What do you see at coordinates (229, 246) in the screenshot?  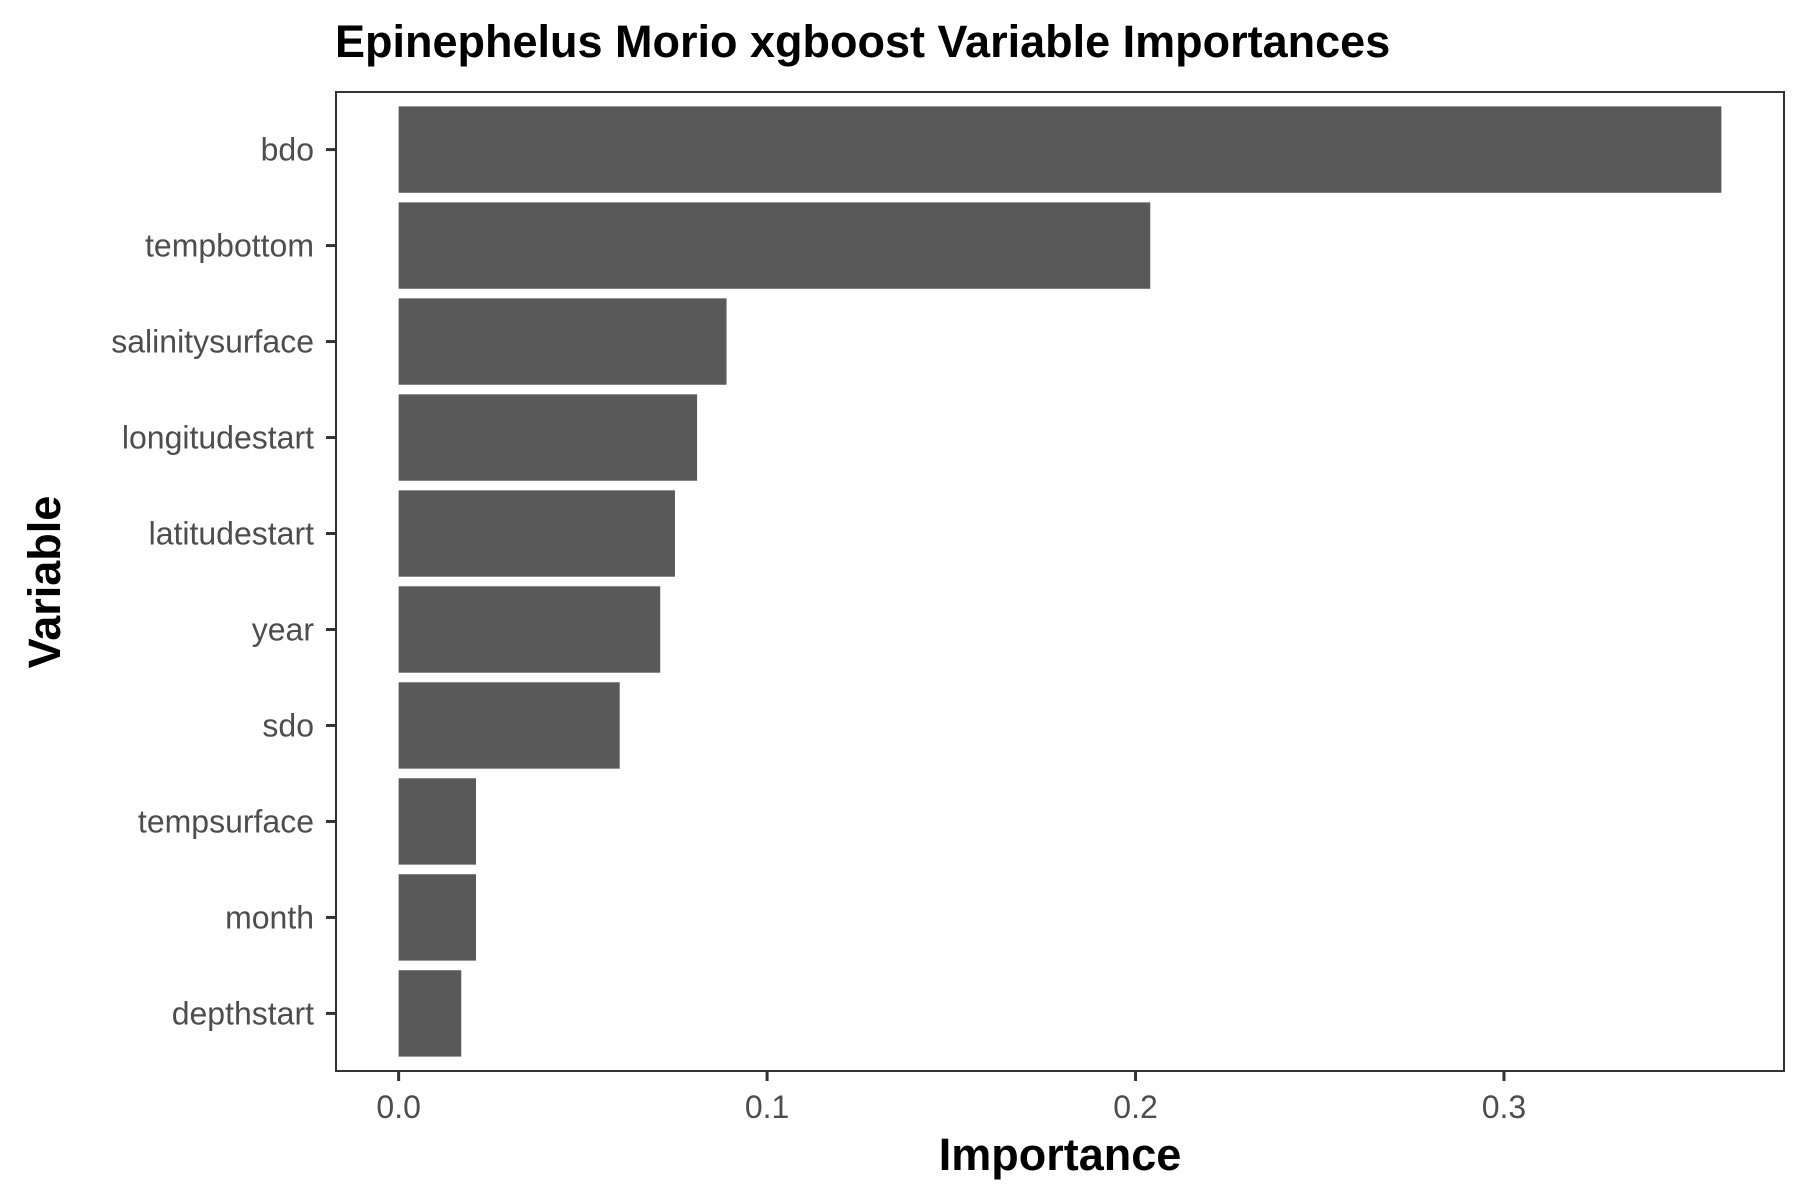 I see `y-tick-label-tempbottom: tempbottom` at bounding box center [229, 246].